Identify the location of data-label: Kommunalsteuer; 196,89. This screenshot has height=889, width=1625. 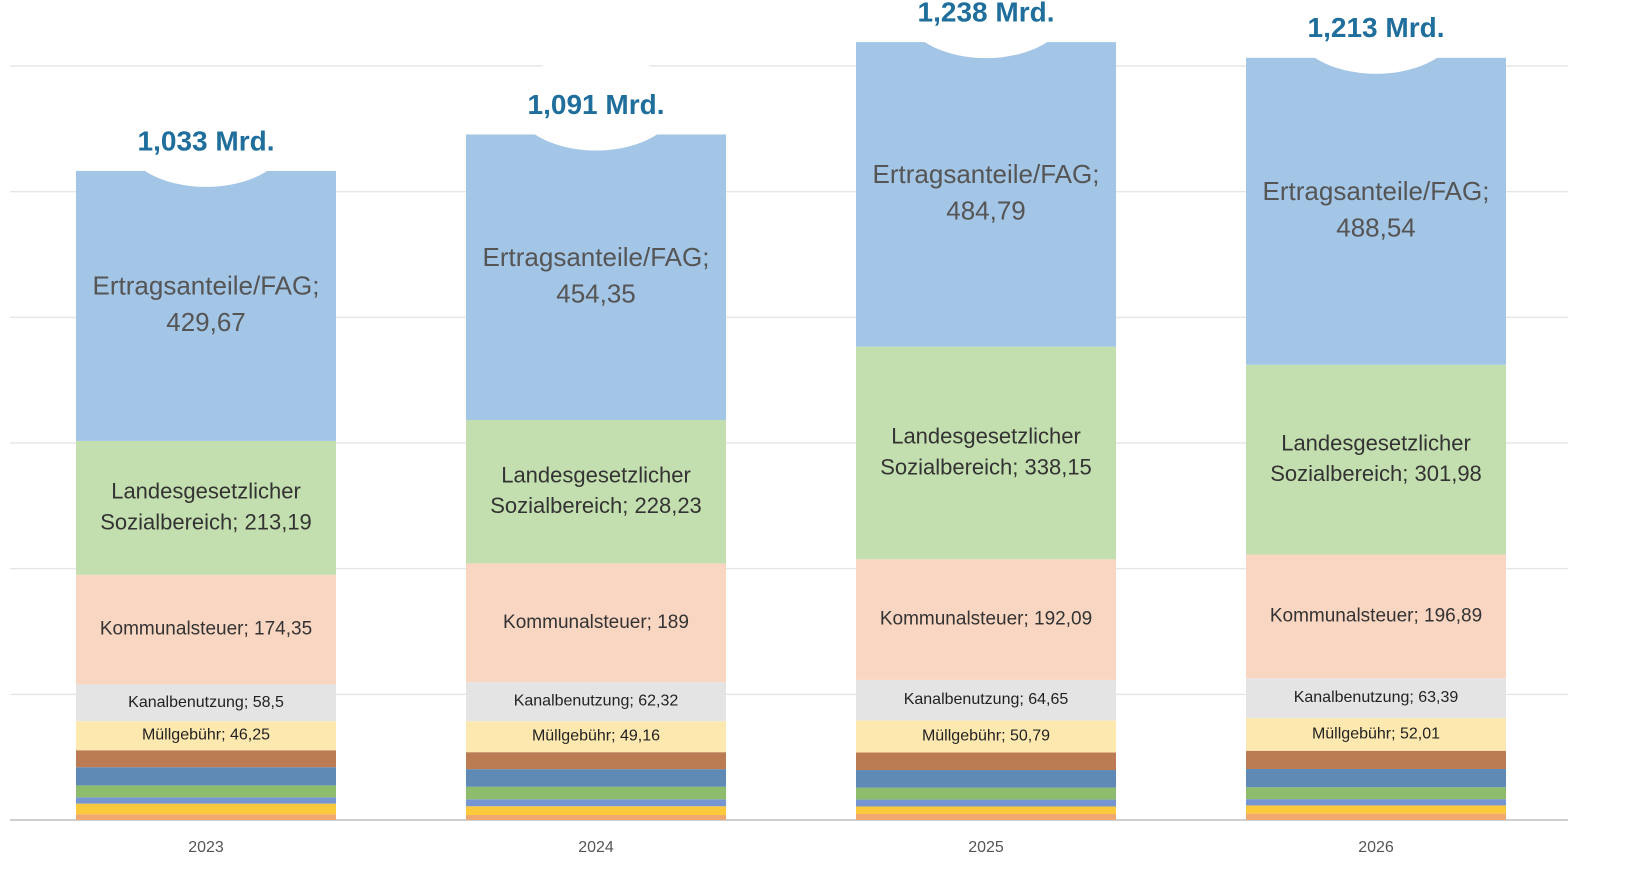
(1376, 615).